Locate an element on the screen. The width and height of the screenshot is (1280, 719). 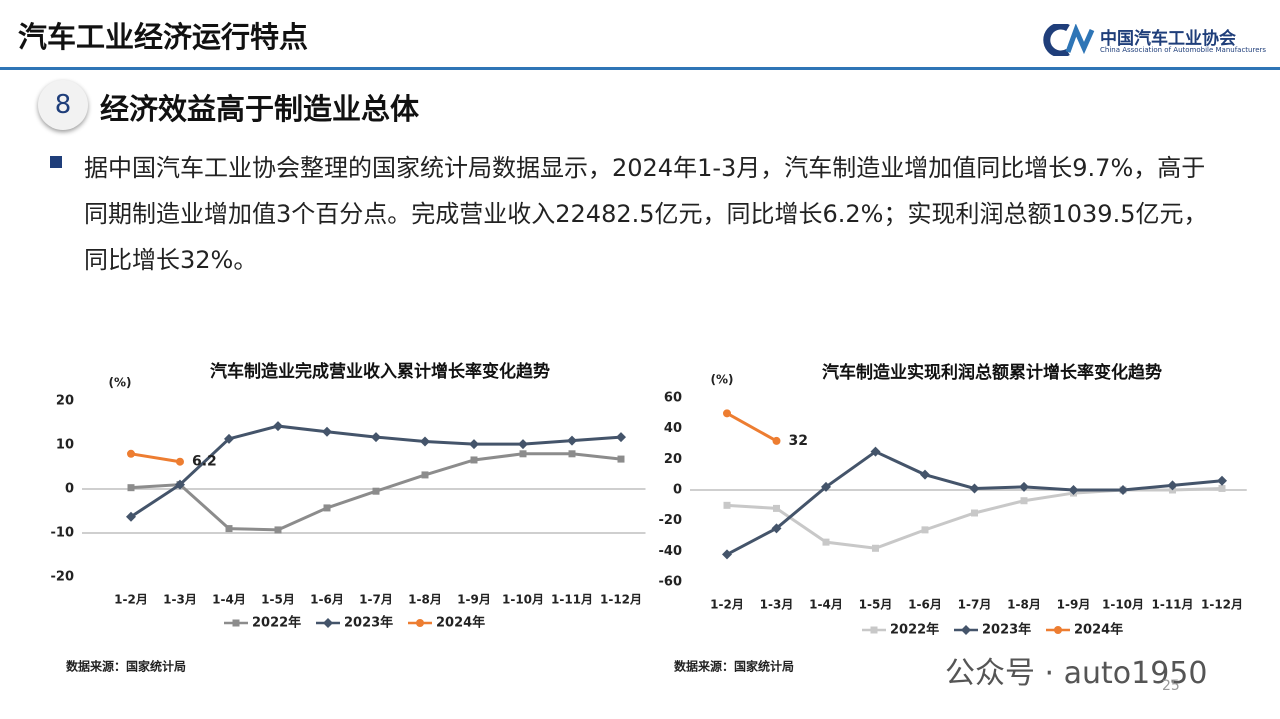
data-label: 32 is located at coordinates (798, 441).